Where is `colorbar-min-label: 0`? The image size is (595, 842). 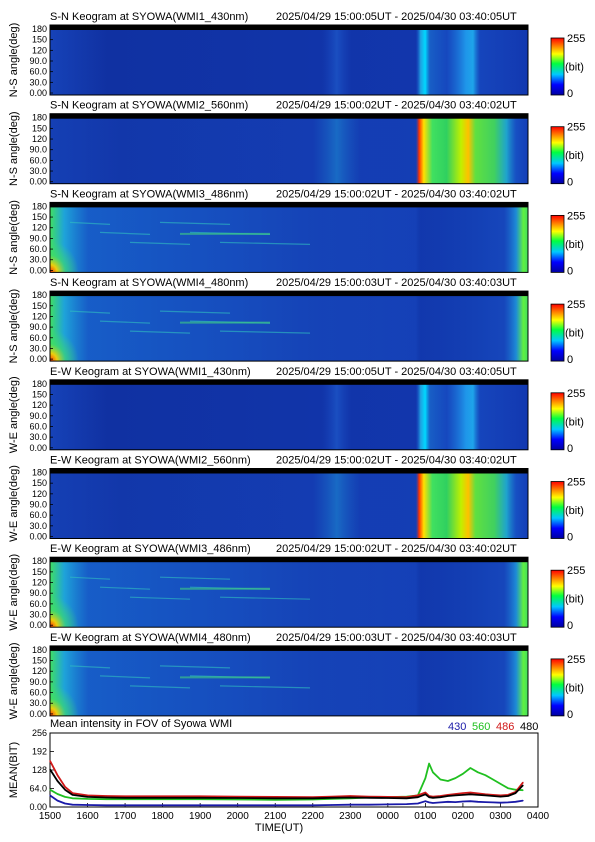 colorbar-min-label: 0 is located at coordinates (570, 94).